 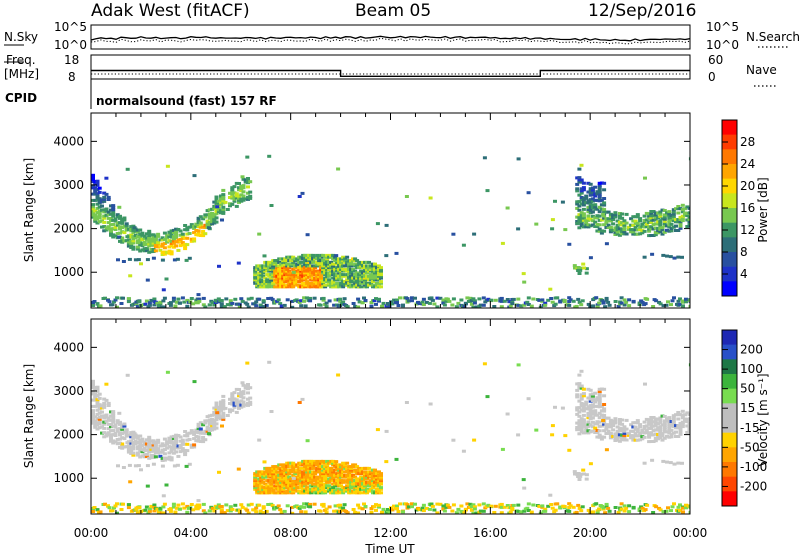 What do you see at coordinates (390, 41) in the screenshot?
I see `nsearch-trace` at bounding box center [390, 41].